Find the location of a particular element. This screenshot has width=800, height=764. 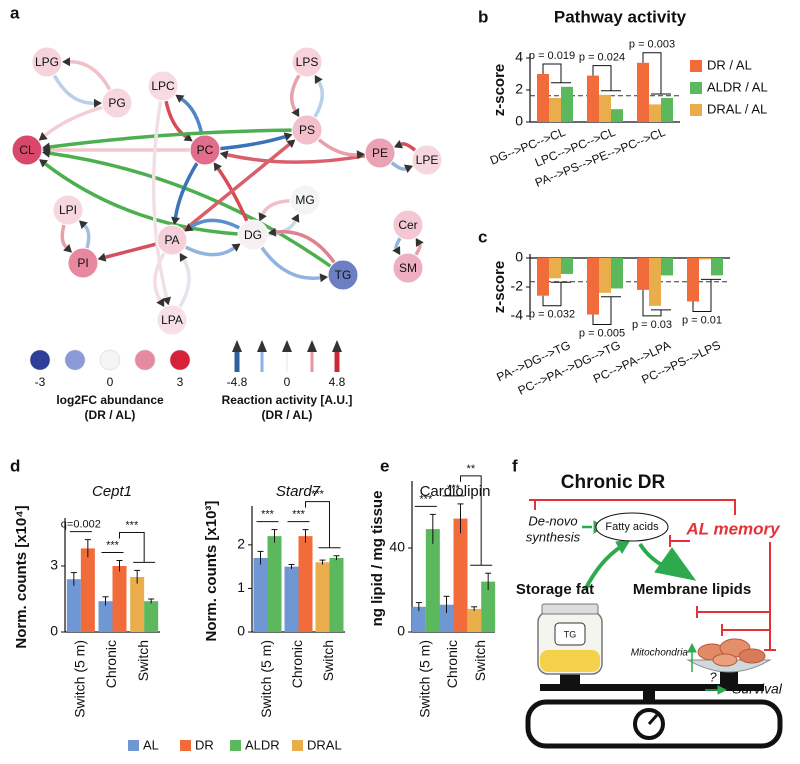

panel-label: c is located at coordinates (482, 236).